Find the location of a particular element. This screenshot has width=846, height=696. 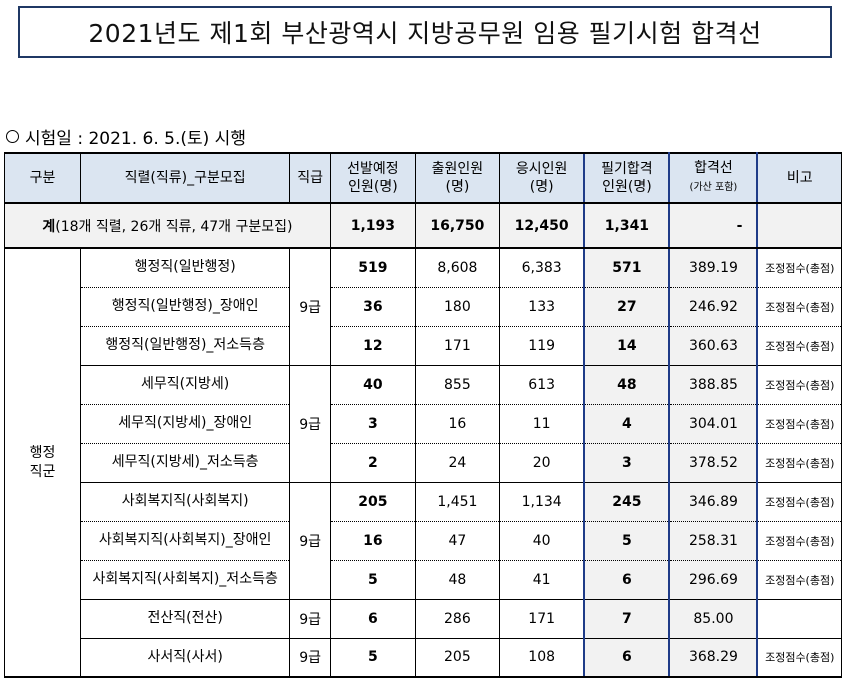

table-row: 사서직(사서) 9급 5 205 108 6 368.29 조정점수(총점) is located at coordinates (424, 657).